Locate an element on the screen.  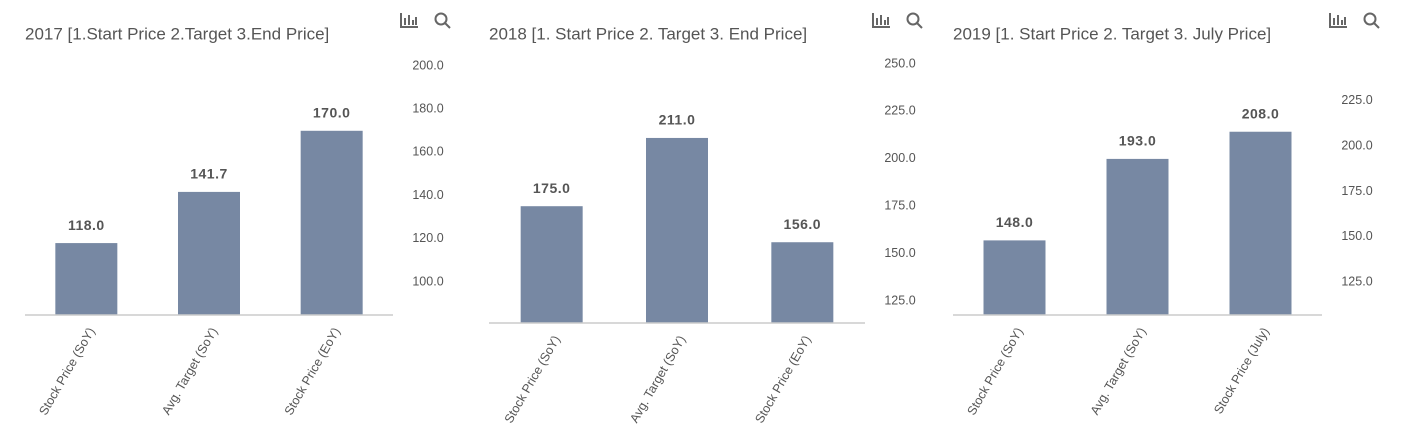
value-label: 156.0 is located at coordinates (803, 224).